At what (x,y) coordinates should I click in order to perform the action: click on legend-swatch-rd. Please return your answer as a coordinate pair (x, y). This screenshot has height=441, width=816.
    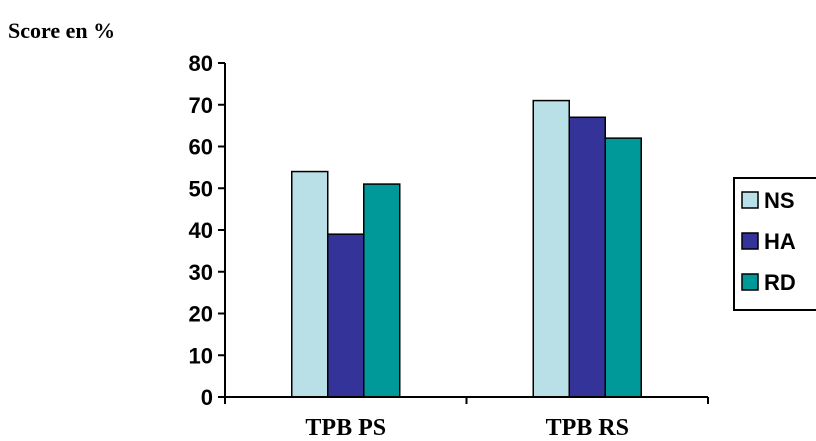
    Looking at the image, I should click on (750, 282).